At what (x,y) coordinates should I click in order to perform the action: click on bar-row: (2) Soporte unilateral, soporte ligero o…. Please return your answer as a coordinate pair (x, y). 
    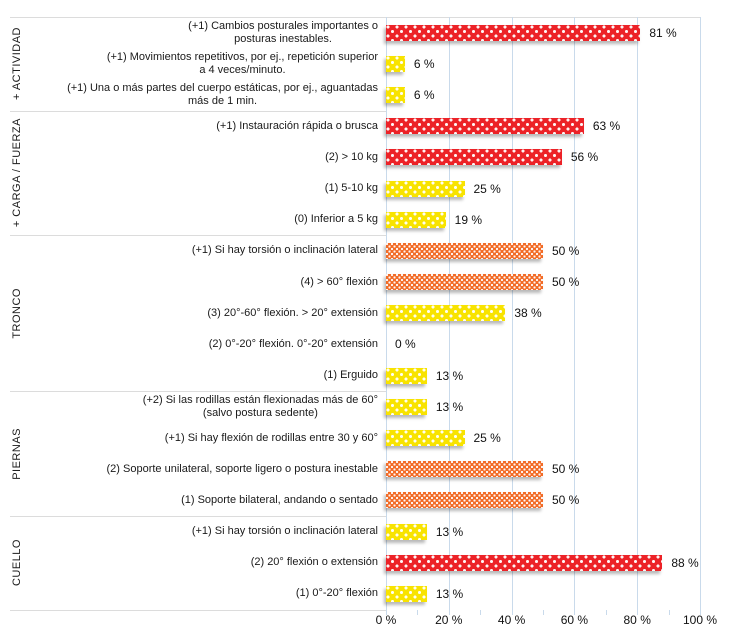
    Looking at the image, I should click on (367, 469).